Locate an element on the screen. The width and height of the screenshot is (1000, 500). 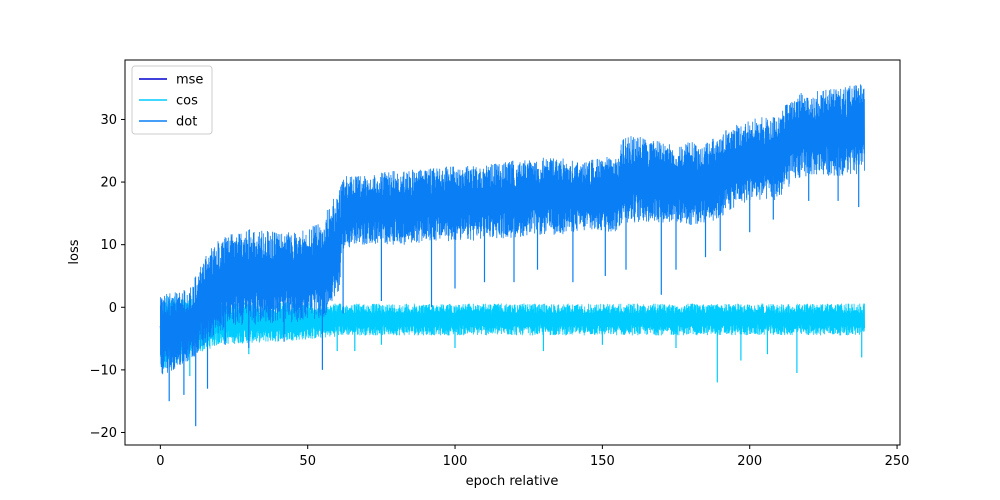
x-tick-label: 100 is located at coordinates (455, 461).